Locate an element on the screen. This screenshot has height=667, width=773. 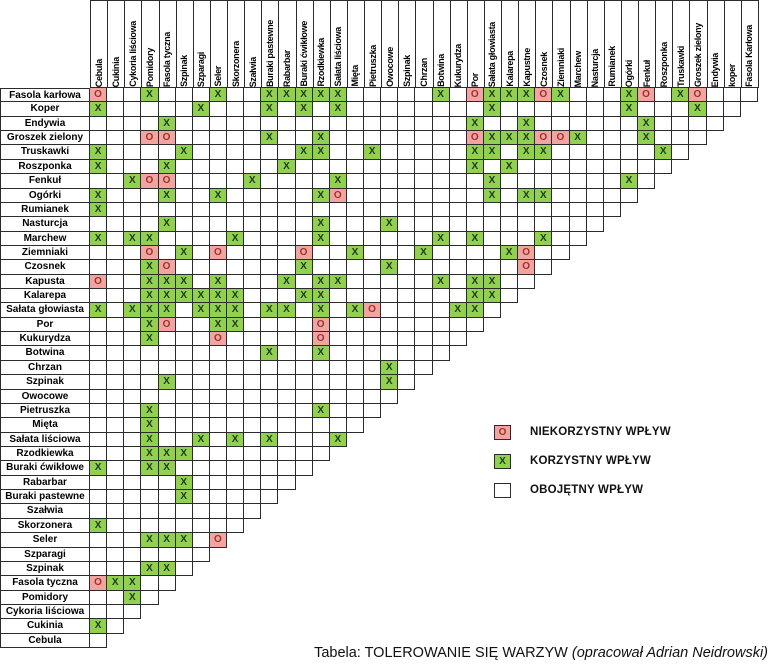
legend-swatch-positive: X is located at coordinates (502, 461).